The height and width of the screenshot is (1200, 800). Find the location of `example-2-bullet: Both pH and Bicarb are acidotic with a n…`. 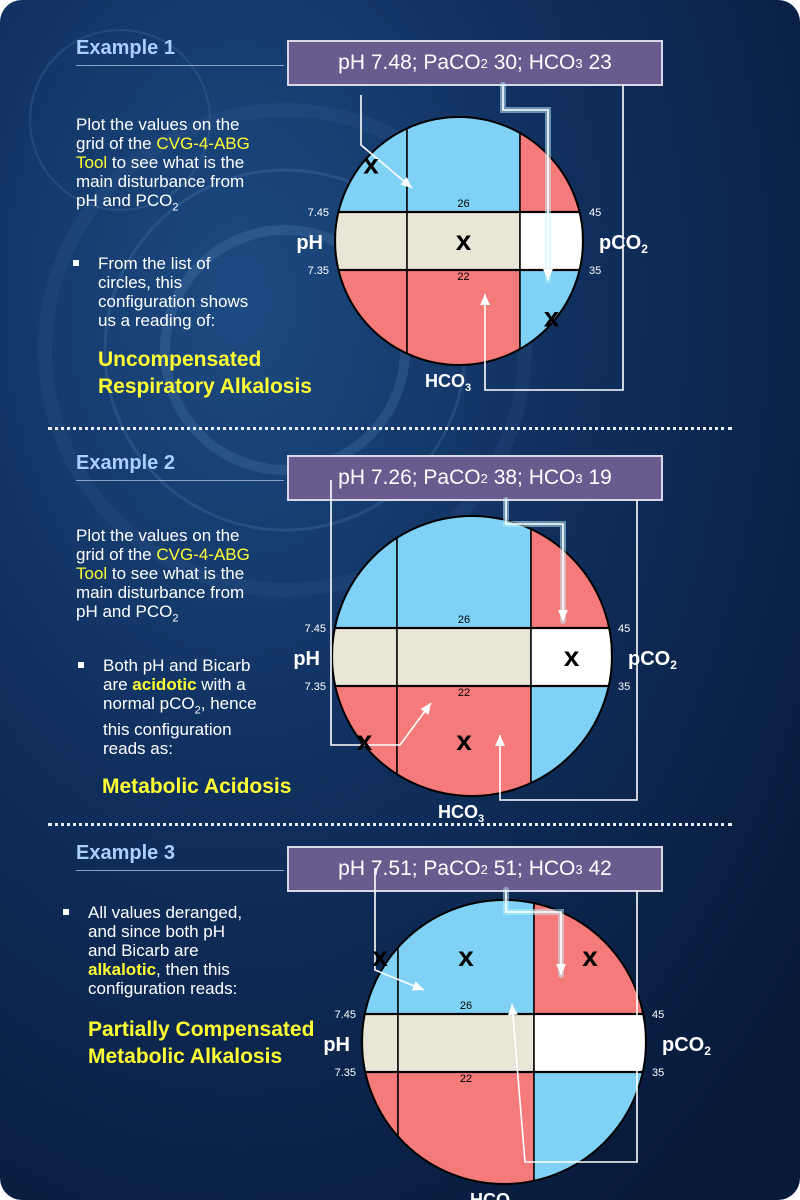

example-2-bullet: Both pH and Bicarb are acidotic with a n… is located at coordinates (190, 707).